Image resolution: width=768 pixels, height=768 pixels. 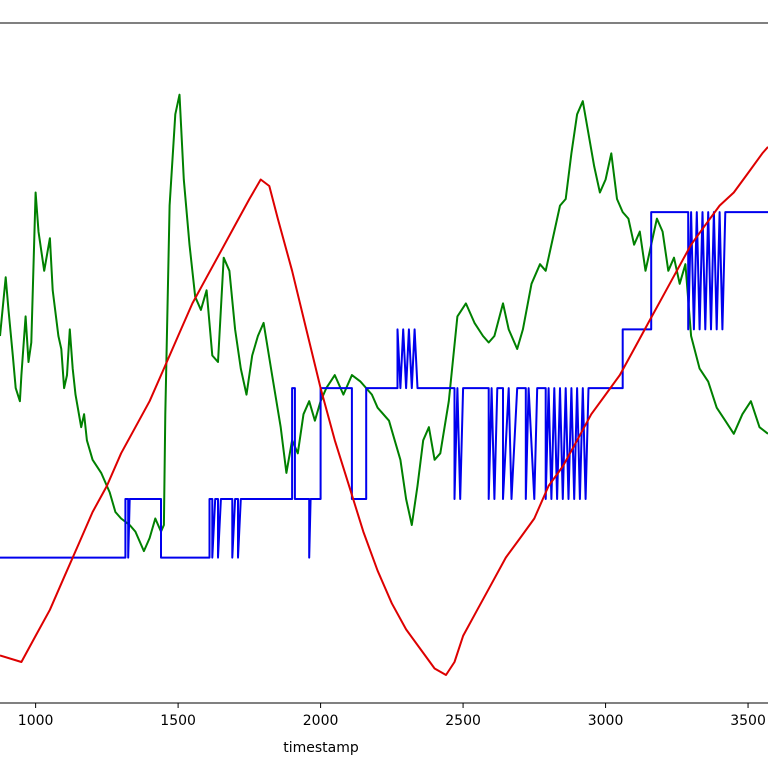 I want to click on x-tick-label: 2500, so click(x=463, y=721).